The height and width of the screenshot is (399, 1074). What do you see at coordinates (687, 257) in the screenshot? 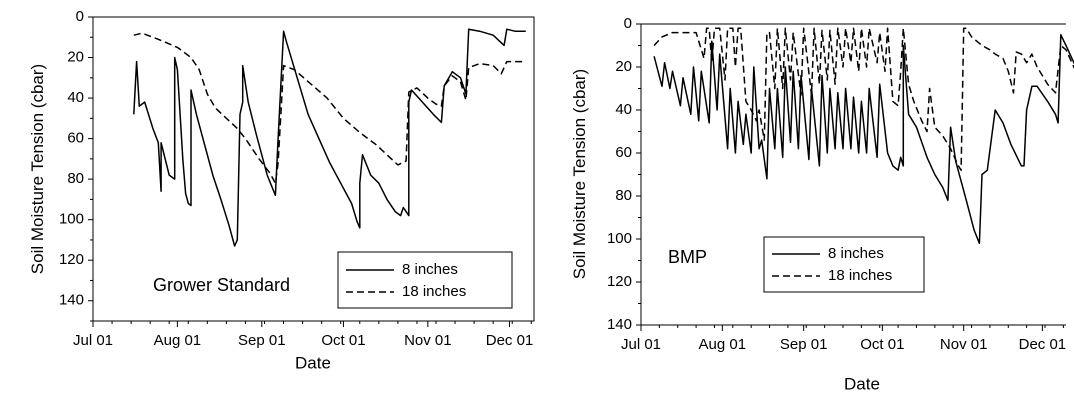
I see `panel-label: BMP` at bounding box center [687, 257].